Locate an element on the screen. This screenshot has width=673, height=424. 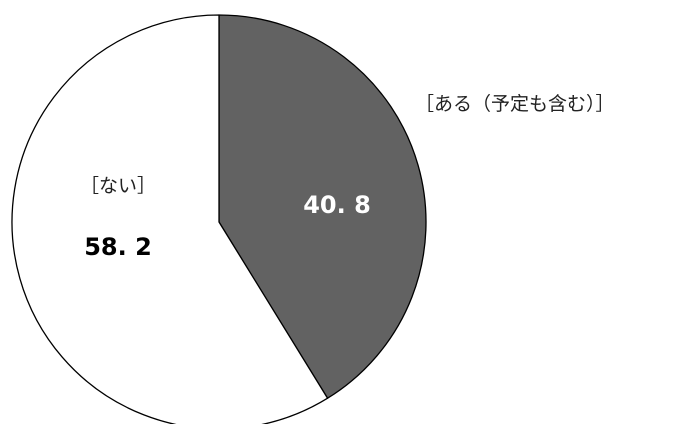
value-label-aru: 40. 8 is located at coordinates (337, 205).